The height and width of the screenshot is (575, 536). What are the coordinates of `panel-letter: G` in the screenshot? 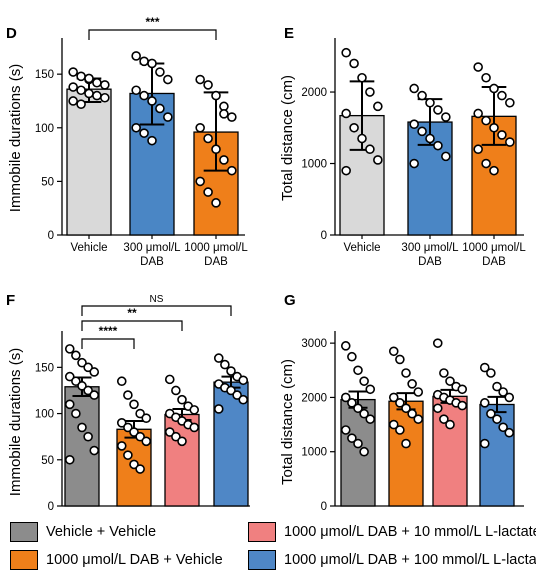 It's located at (290, 300).